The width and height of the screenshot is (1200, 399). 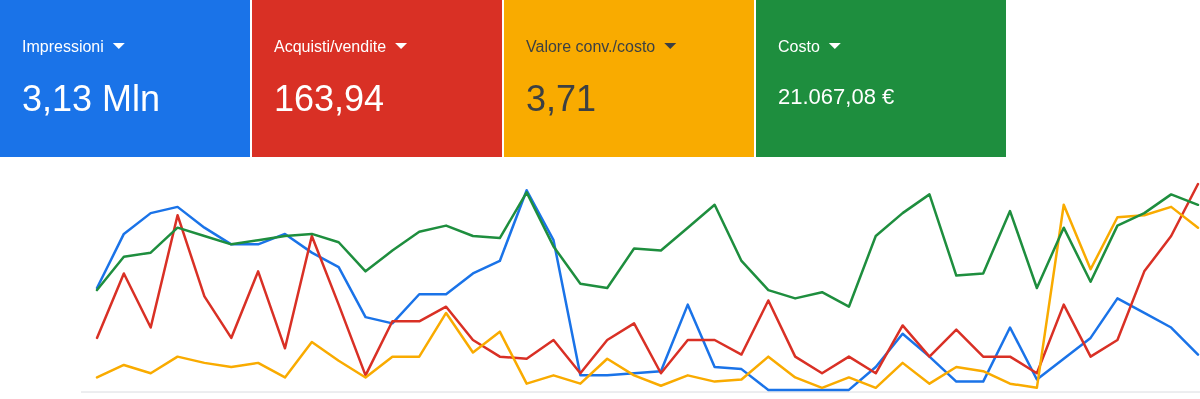 What do you see at coordinates (836, 96) in the screenshot?
I see `text: 21.067,08 €` at bounding box center [836, 96].